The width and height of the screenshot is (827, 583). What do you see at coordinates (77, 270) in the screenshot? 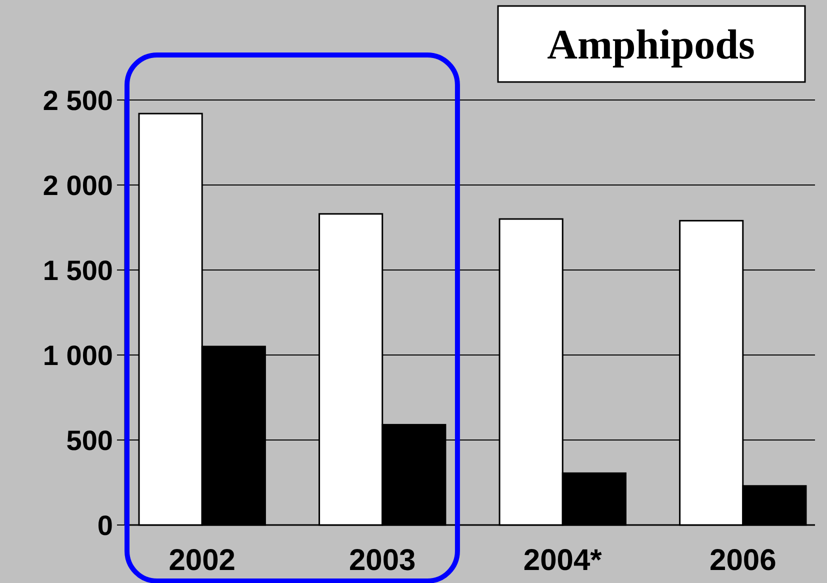
I see `y-tick-label: 1 500` at bounding box center [77, 270].